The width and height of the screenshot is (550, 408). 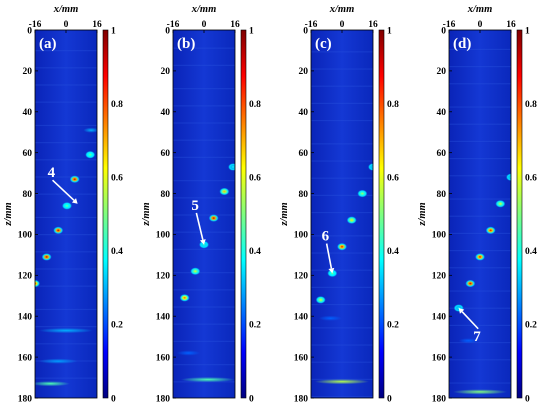 I want to click on x-tick-label: -16, so click(x=449, y=25).